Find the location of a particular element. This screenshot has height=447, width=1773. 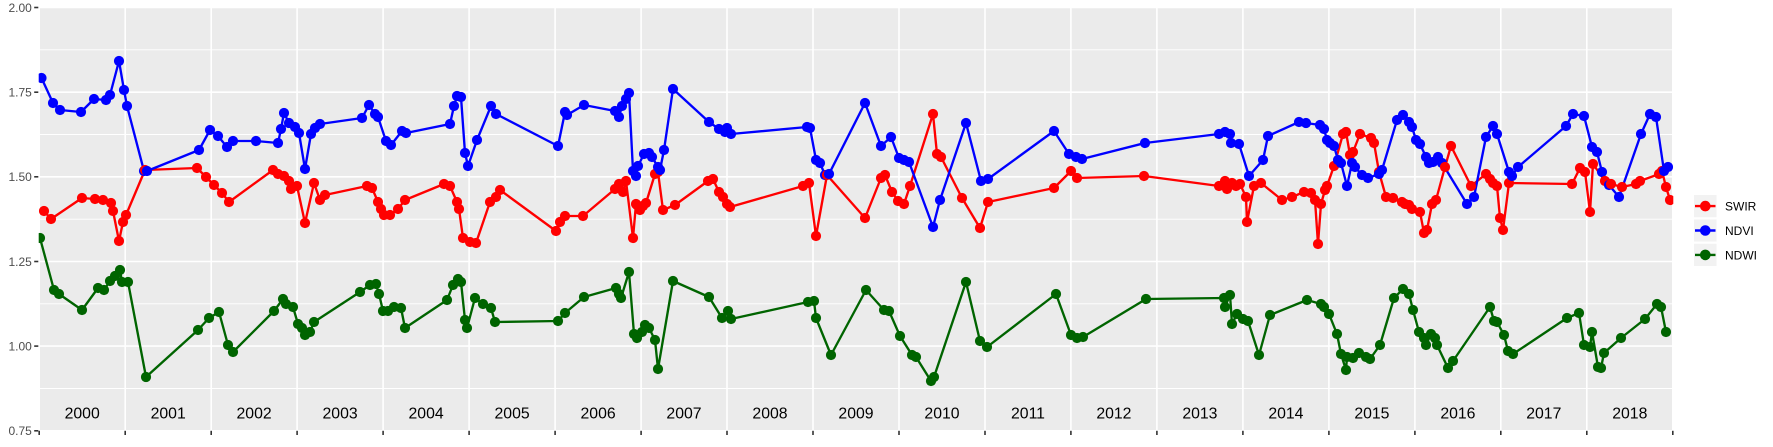

svg-text: 2004 is located at coordinates (426, 414).